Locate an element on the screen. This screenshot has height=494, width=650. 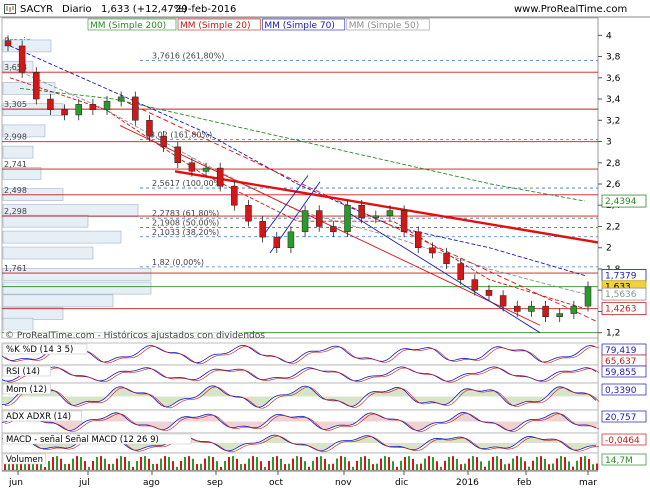
fibonacci-label: 2,1908 (50,00%) is located at coordinates (185, 222).